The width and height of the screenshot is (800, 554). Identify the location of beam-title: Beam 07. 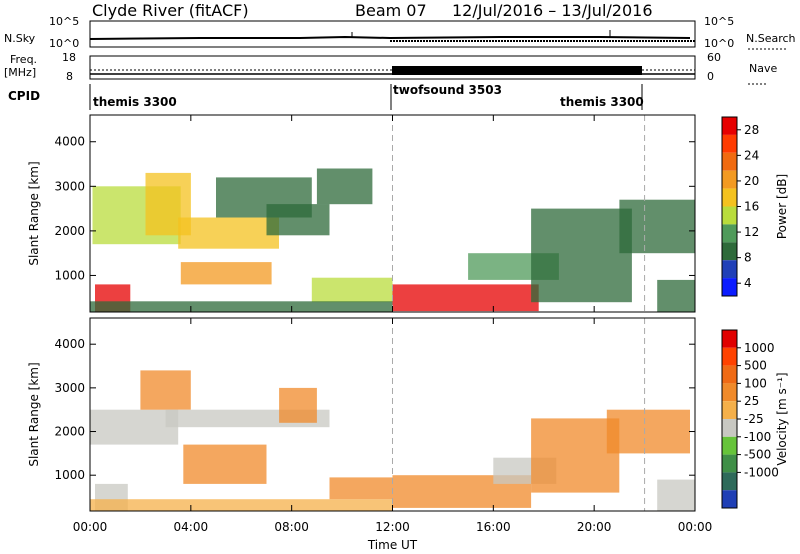
(391, 10).